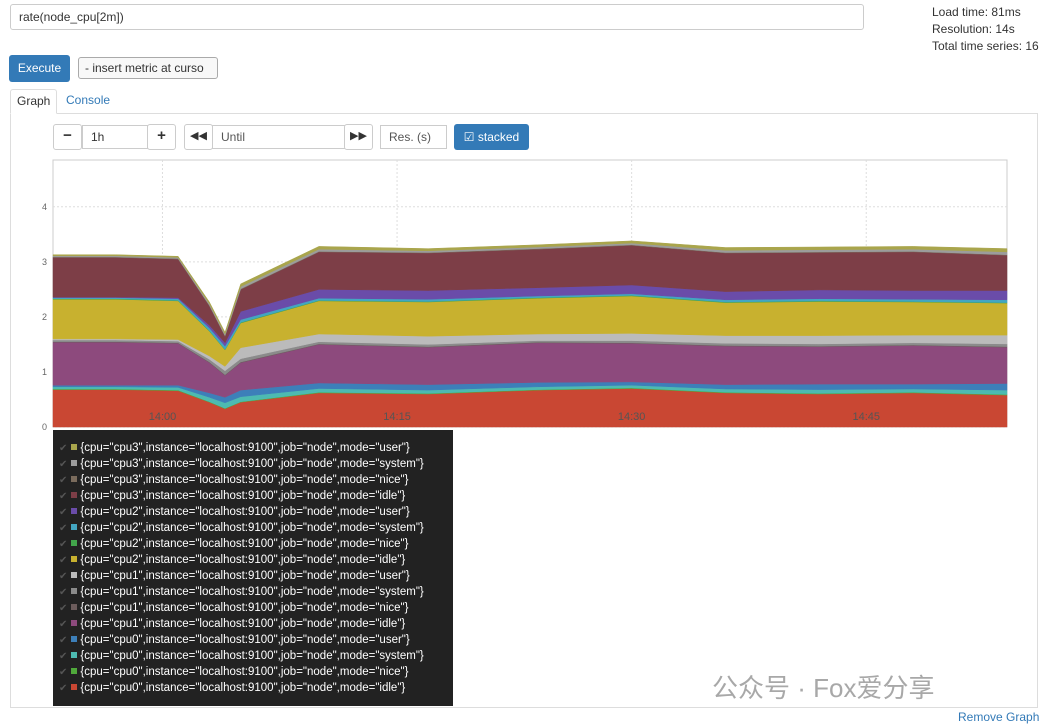 The height and width of the screenshot is (727, 1044). What do you see at coordinates (973, 29) in the screenshot?
I see `resolution: Resolution: 14s` at bounding box center [973, 29].